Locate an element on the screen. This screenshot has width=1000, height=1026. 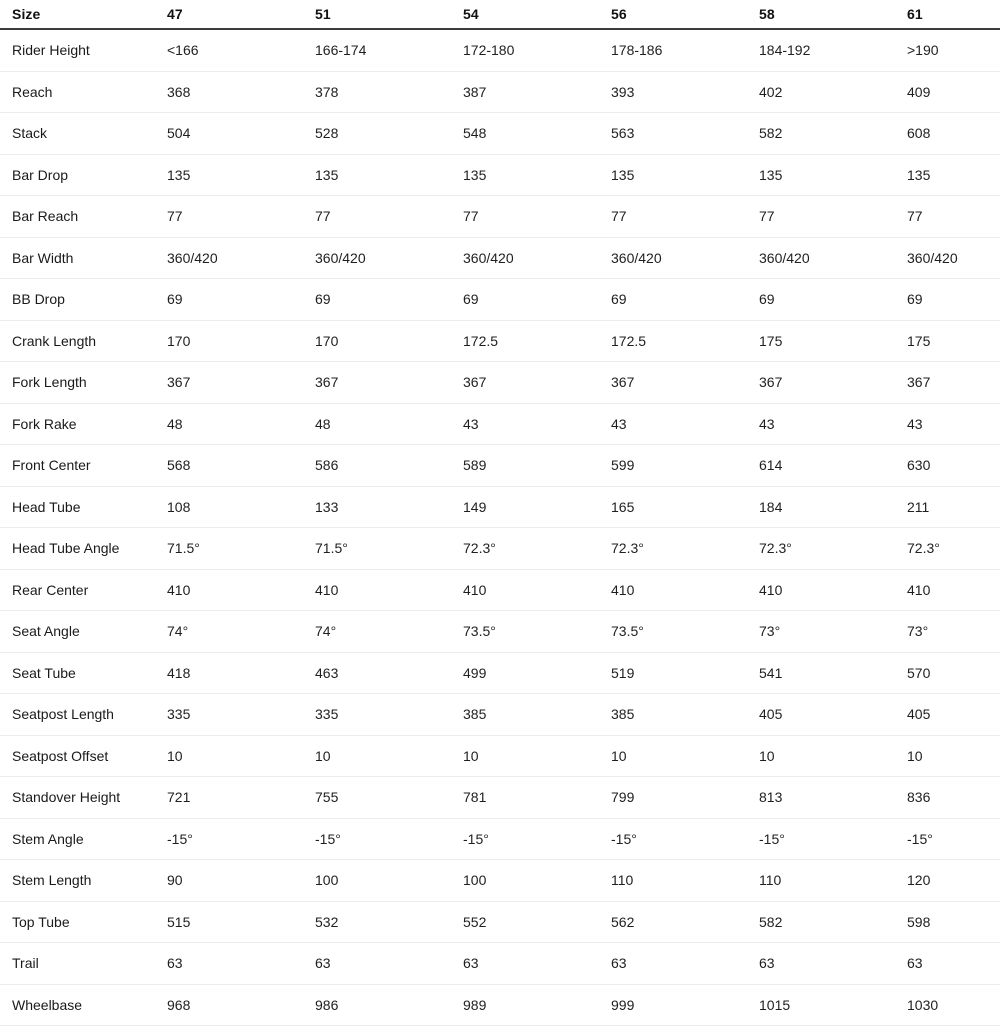
cell-value: 387 is located at coordinates (525, 92).